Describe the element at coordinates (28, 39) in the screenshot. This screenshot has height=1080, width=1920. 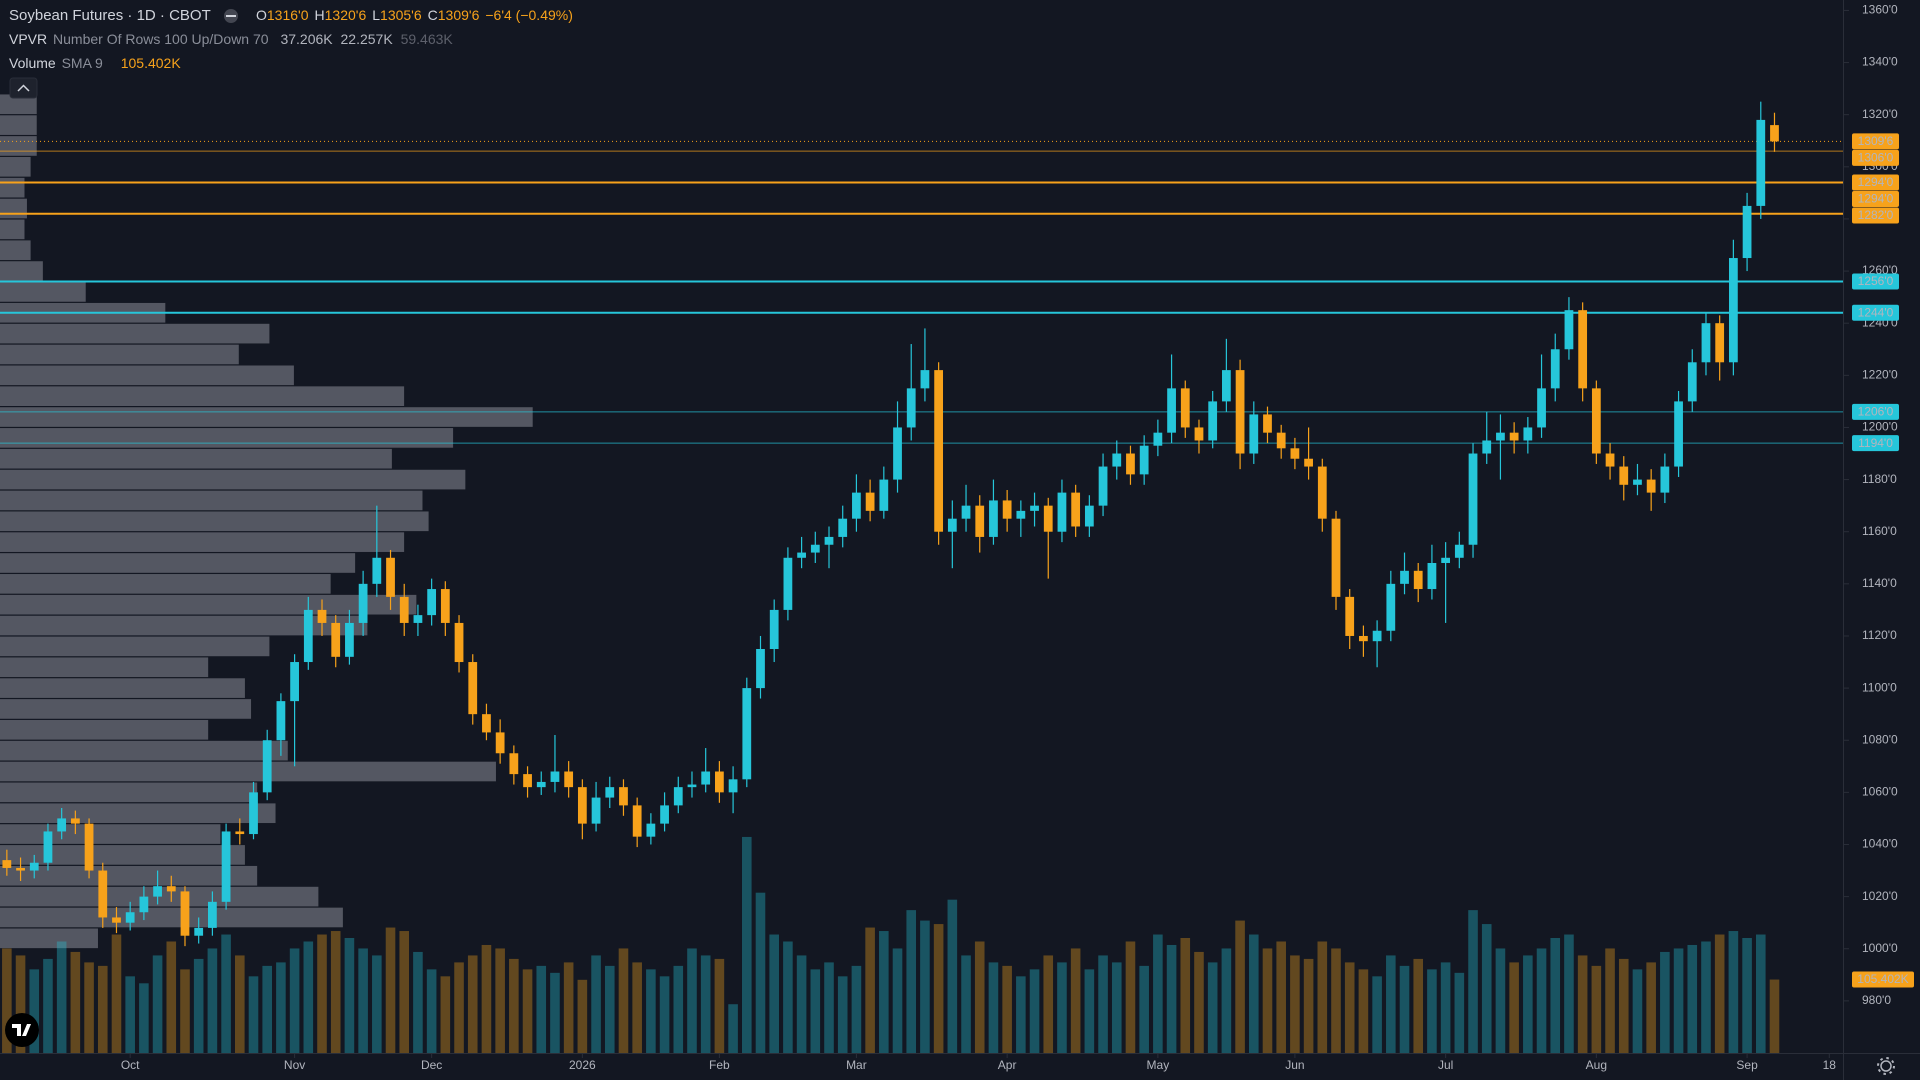
I see `indicator-name: VPVR` at that location.